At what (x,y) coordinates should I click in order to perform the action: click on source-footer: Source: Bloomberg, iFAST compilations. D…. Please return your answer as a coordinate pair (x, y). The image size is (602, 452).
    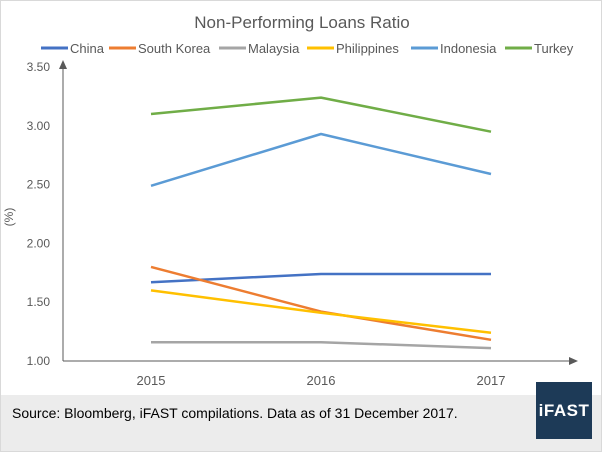
    Looking at the image, I should click on (301, 423).